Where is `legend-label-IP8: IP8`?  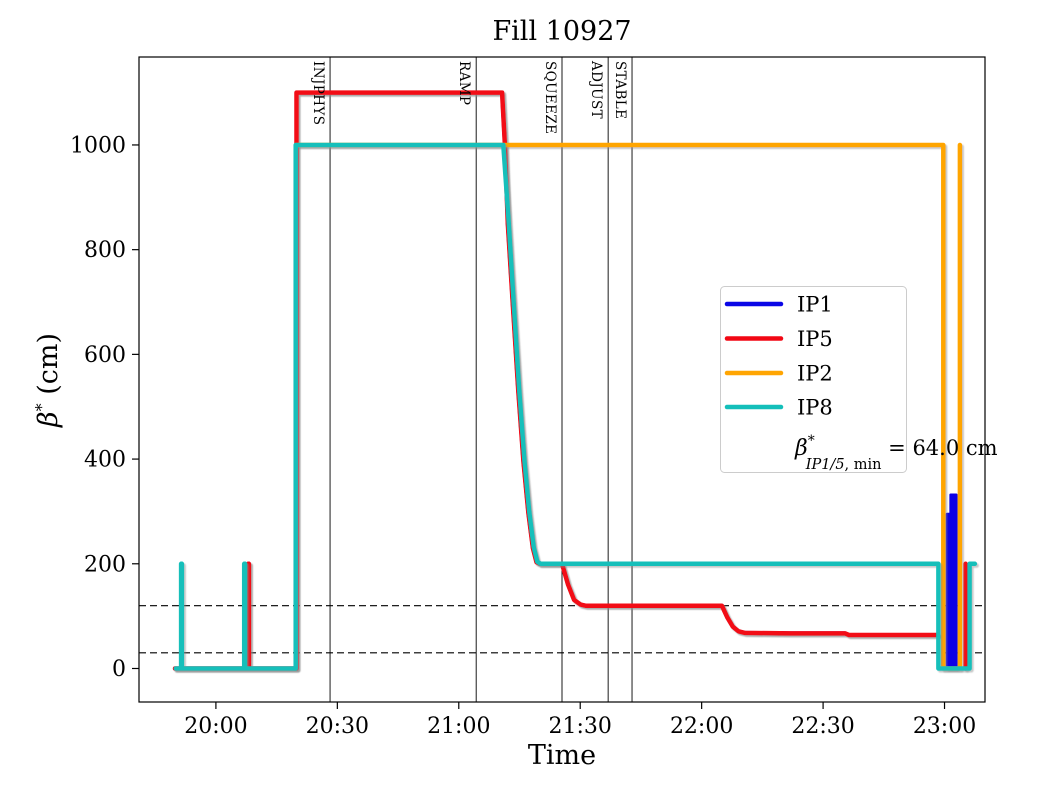
legend-label-IP8: IP8 is located at coordinates (815, 408).